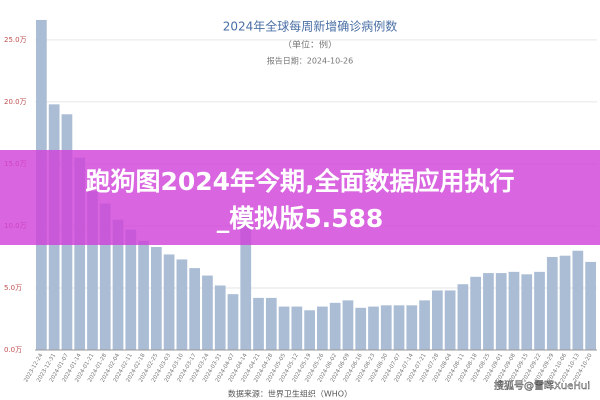 This screenshot has height=400, width=600. I want to click on report-date: 报告日期：2024-10-26, so click(310, 61).